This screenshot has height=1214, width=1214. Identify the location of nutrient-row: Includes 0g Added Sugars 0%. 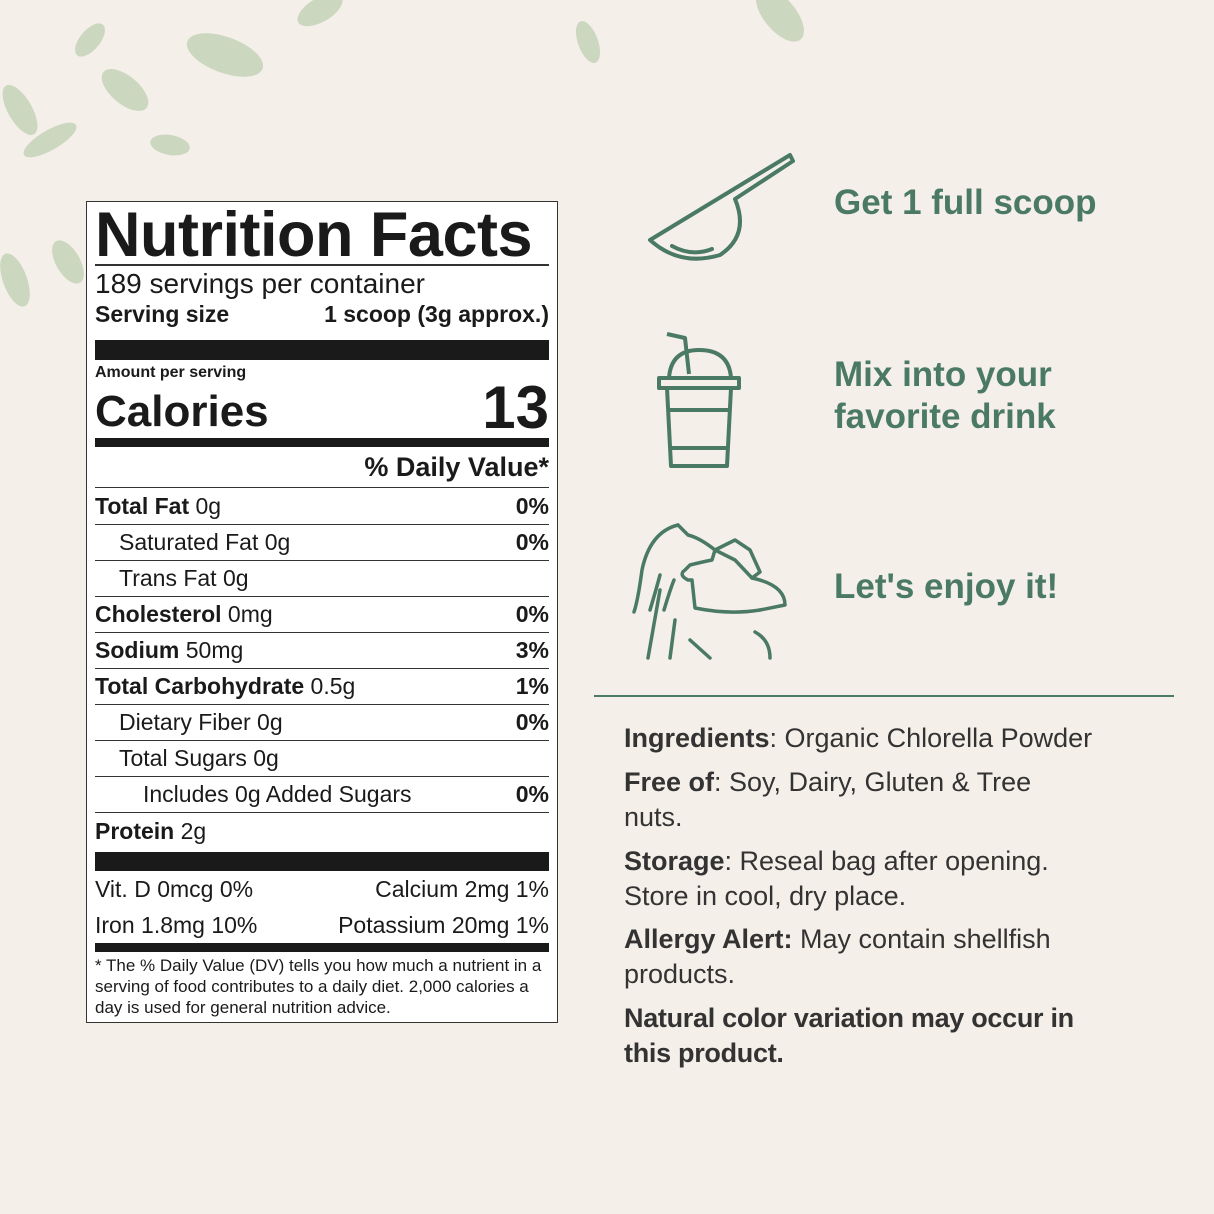
(322, 795).